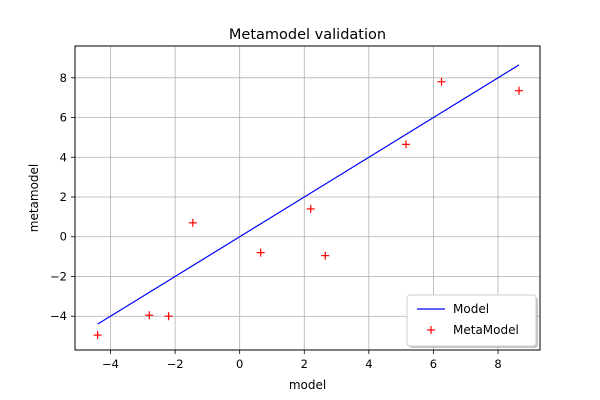 The width and height of the screenshot is (600, 400). What do you see at coordinates (63, 157) in the screenshot?
I see `y-tick-label: 4` at bounding box center [63, 157].